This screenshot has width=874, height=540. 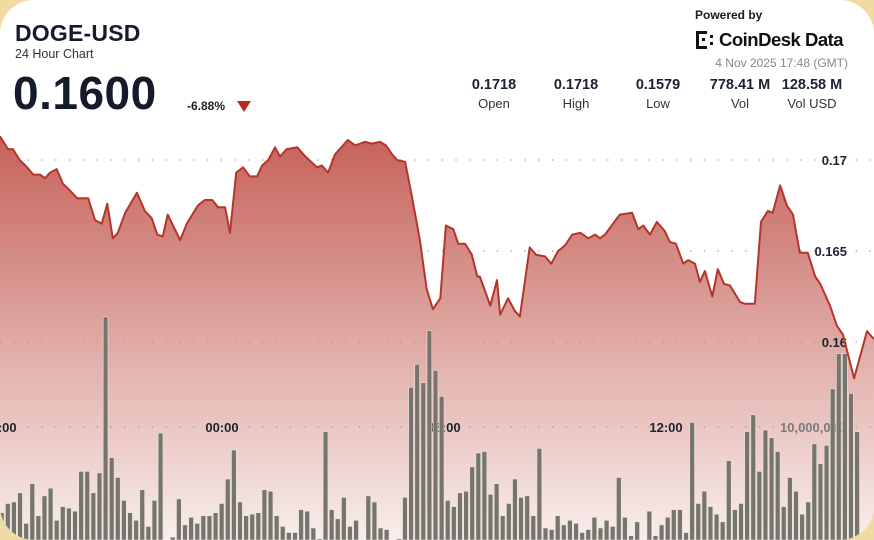 What do you see at coordinates (658, 103) in the screenshot?
I see `stat-low-label: Low` at bounding box center [658, 103].